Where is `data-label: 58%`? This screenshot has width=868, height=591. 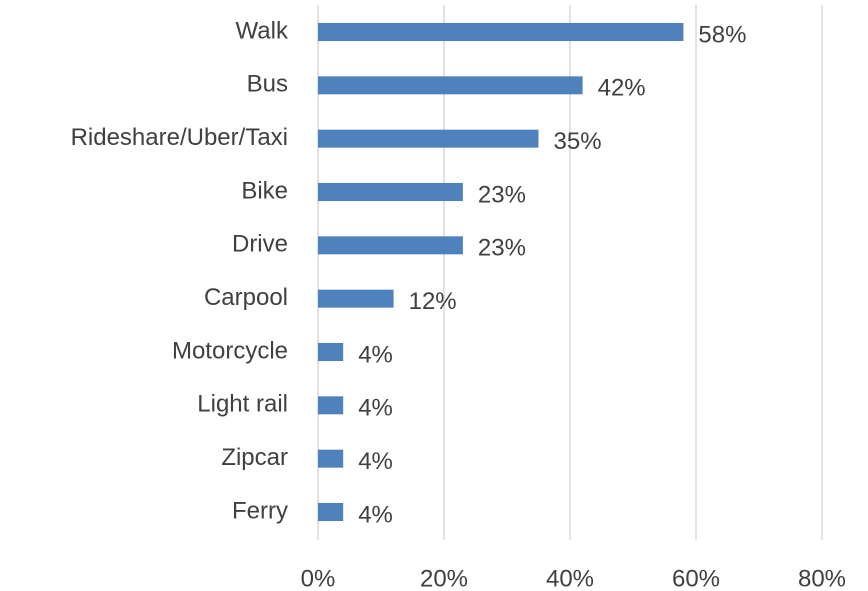
data-label: 58% is located at coordinates (722, 34).